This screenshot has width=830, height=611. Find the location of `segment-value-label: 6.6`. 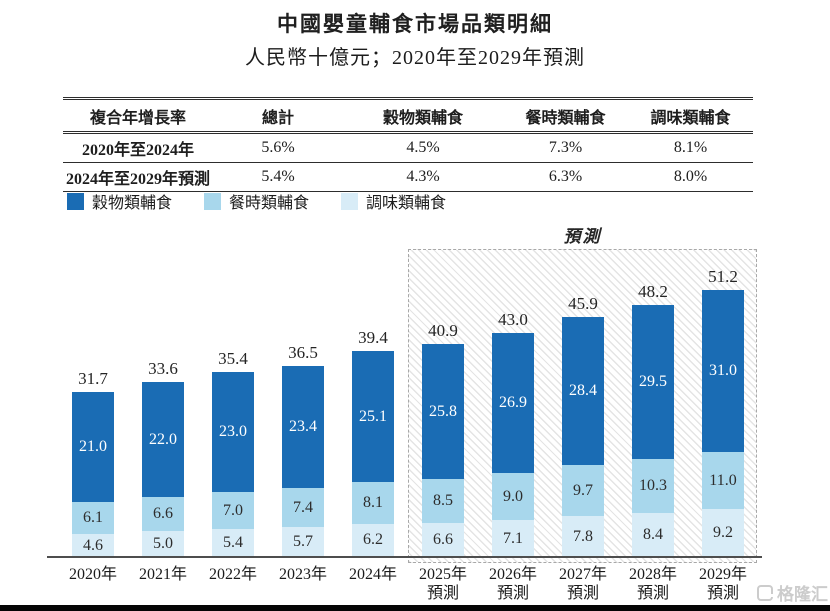

segment-value-label: 6.6 is located at coordinates (163, 513).